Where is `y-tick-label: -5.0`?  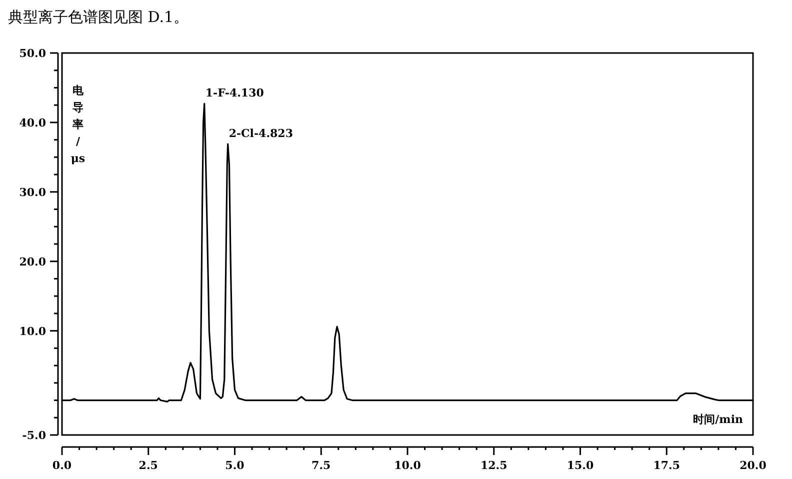 y-tick-label: -5.0 is located at coordinates (34, 435).